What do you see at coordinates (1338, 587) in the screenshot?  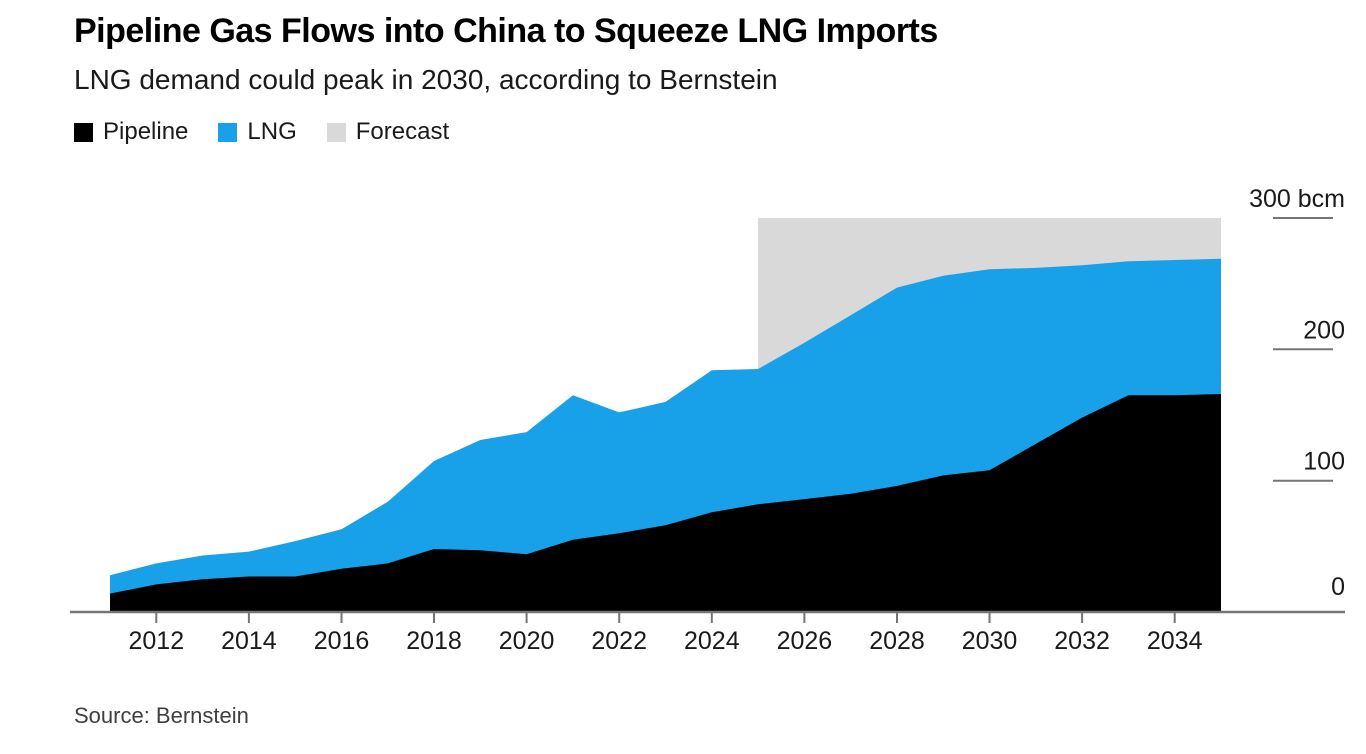 I see `y-tick-label: 0` at bounding box center [1338, 587].